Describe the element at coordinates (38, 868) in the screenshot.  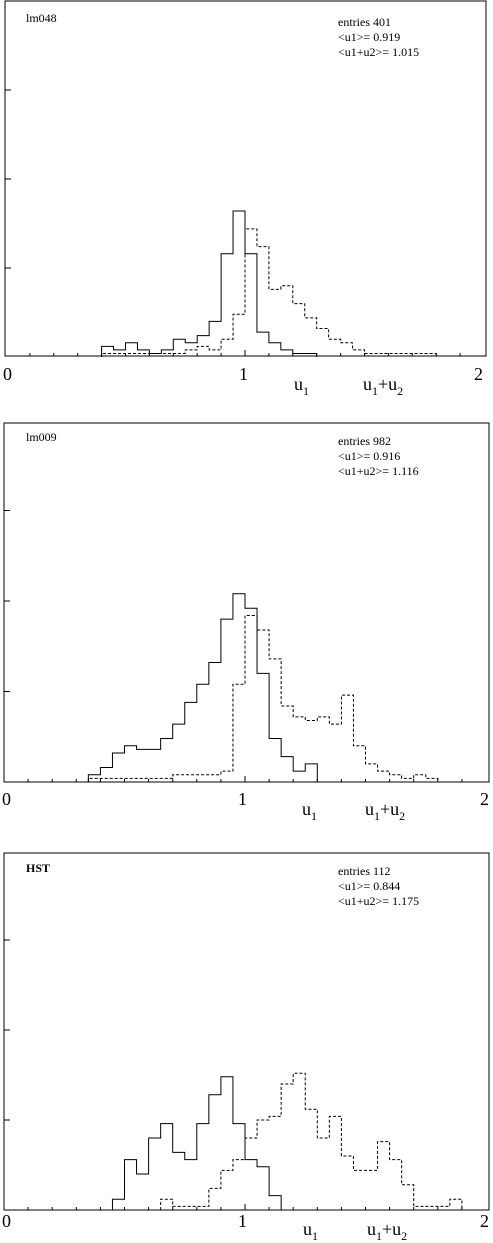
I see `panel-name: HST` at that location.